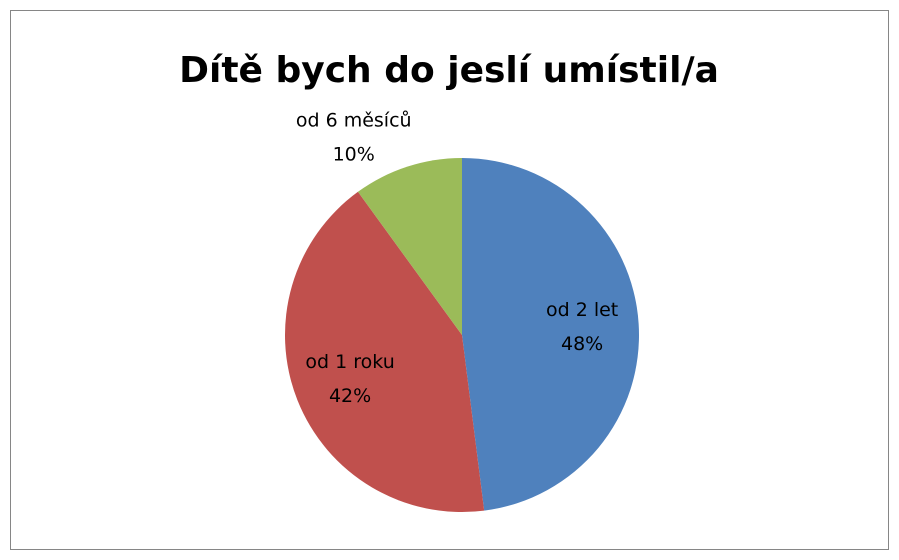 Image resolution: width=899 pixels, height=560 pixels. Describe the element at coordinates (349, 362) in the screenshot. I see `slice-label: od 1 roku` at that location.